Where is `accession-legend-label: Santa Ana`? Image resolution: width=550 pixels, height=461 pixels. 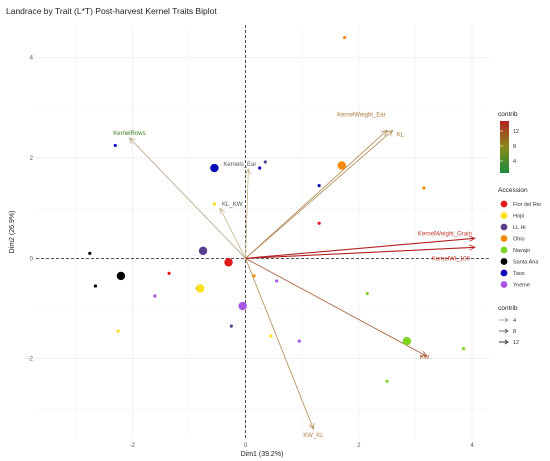 accession-legend-label: Santa Ana is located at coordinates (526, 263).